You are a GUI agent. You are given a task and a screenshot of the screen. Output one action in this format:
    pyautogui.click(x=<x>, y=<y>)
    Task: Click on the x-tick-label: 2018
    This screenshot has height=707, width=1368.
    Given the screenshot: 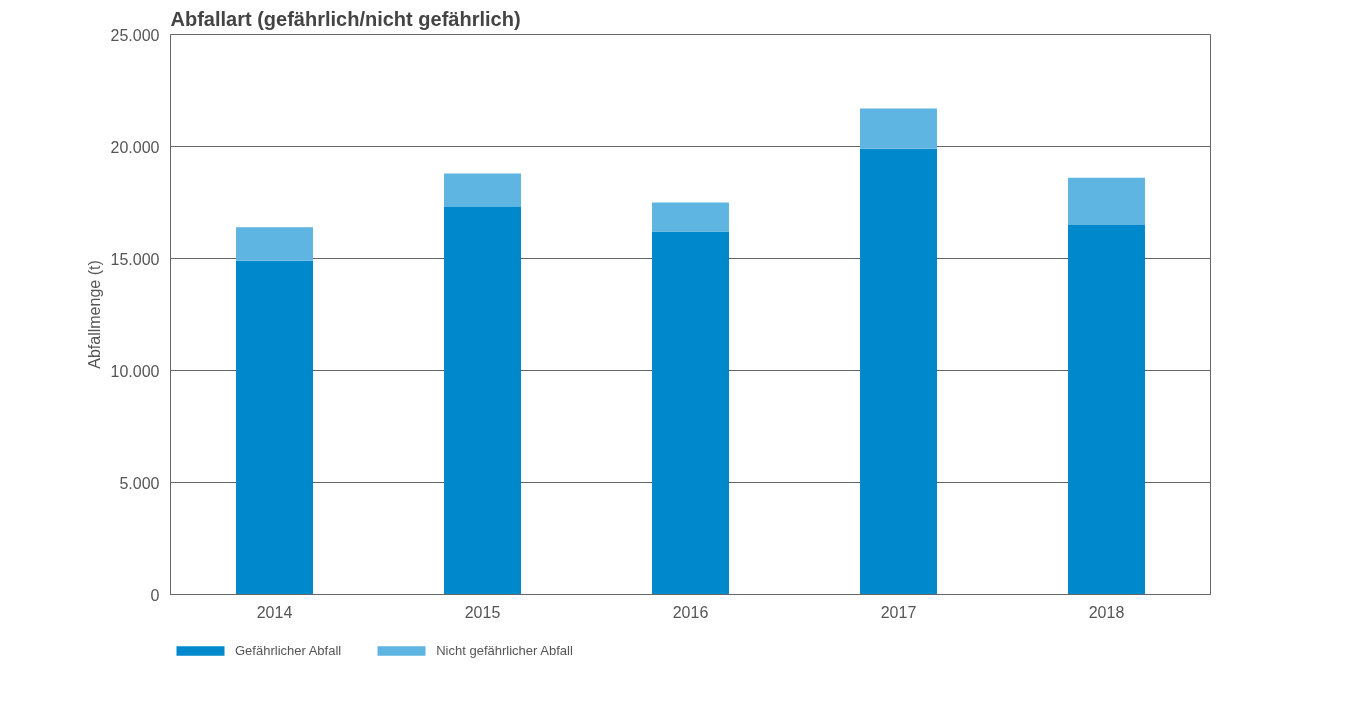 What is the action you would take?
    pyautogui.click(x=1106, y=612)
    